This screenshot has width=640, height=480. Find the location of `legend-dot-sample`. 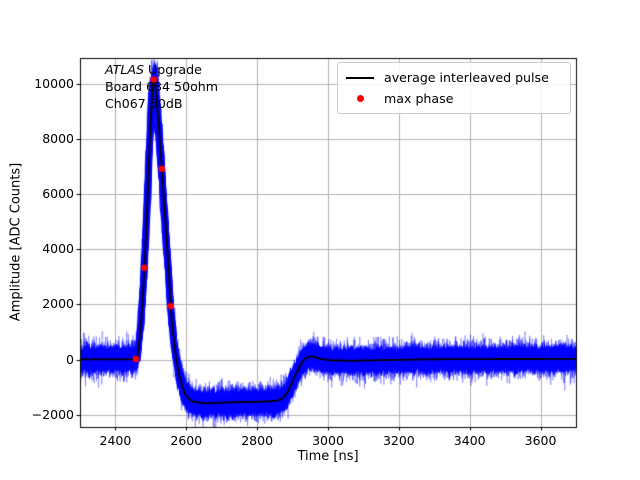

legend-dot-sample is located at coordinates (360, 98).